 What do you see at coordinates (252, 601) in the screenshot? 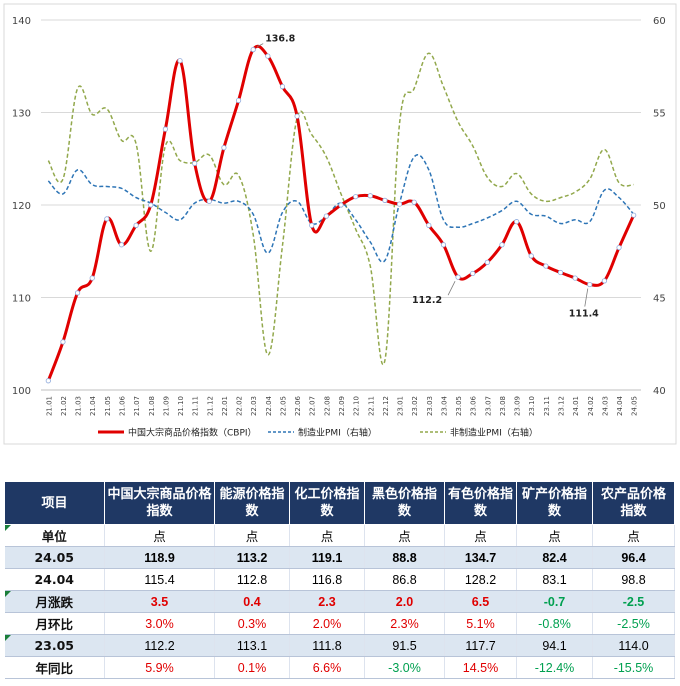
I see `table-cell: 0.4` at bounding box center [252, 601].